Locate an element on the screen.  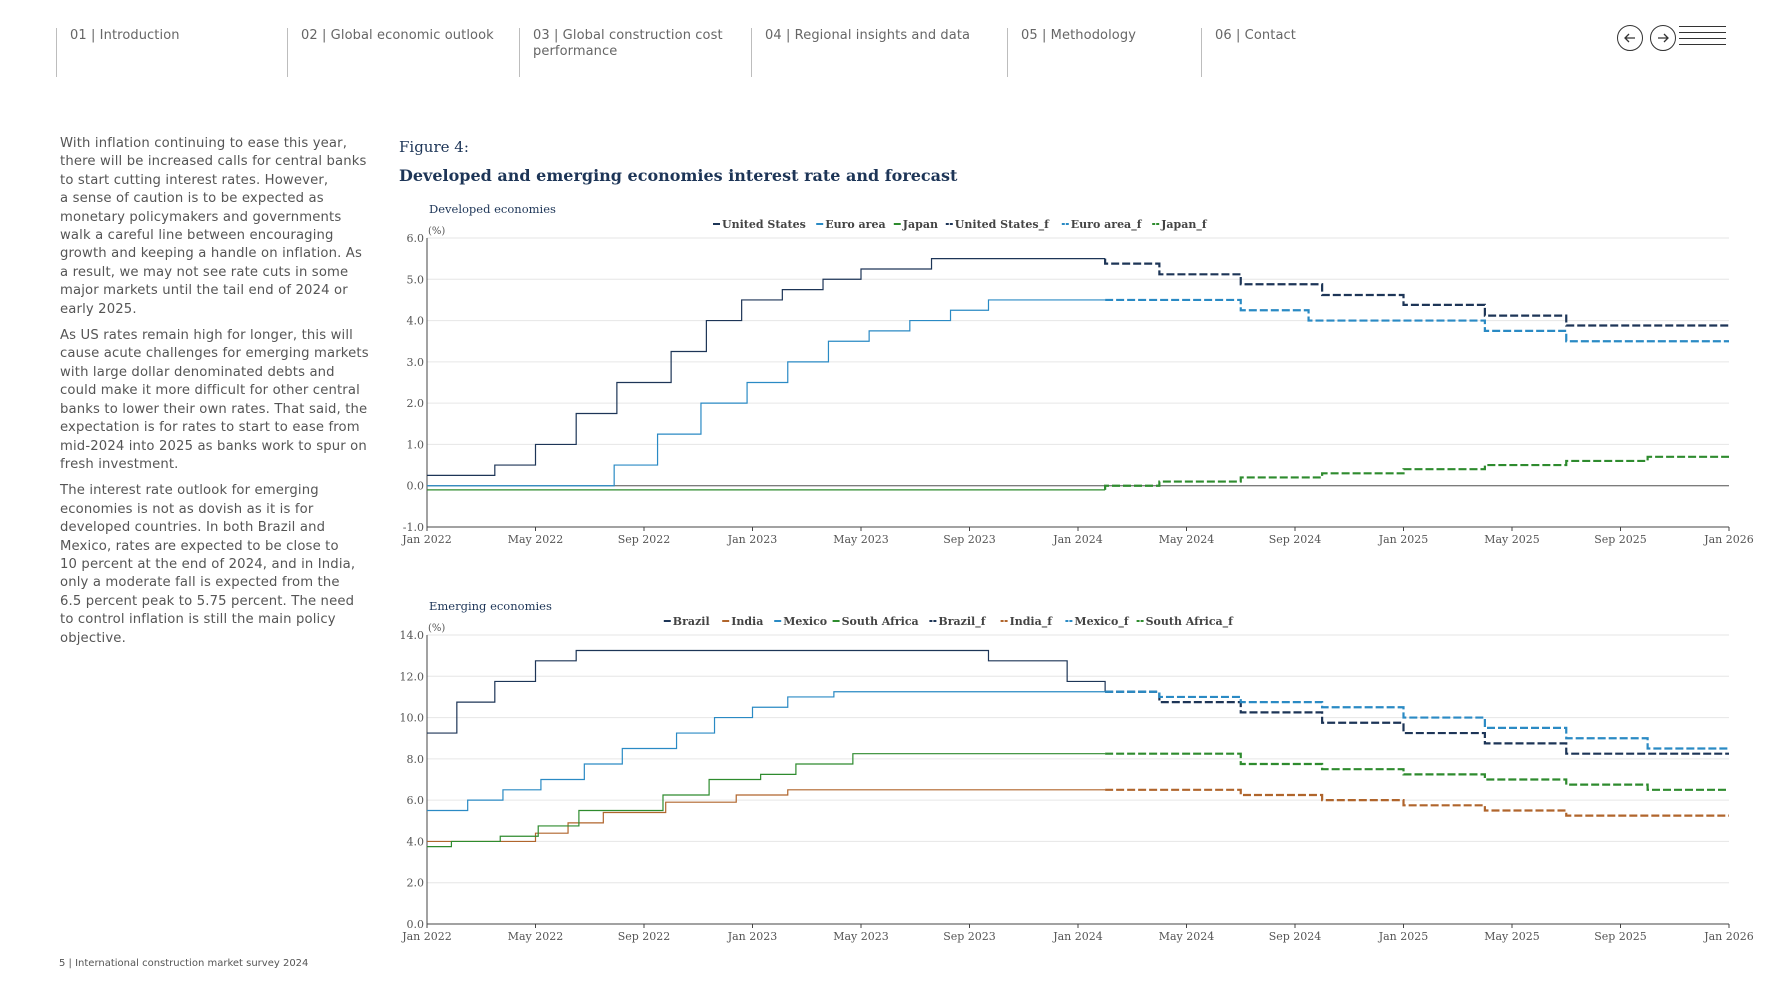
nav-item-label: 02 | Global economic outlook is located at coordinates (397, 35).